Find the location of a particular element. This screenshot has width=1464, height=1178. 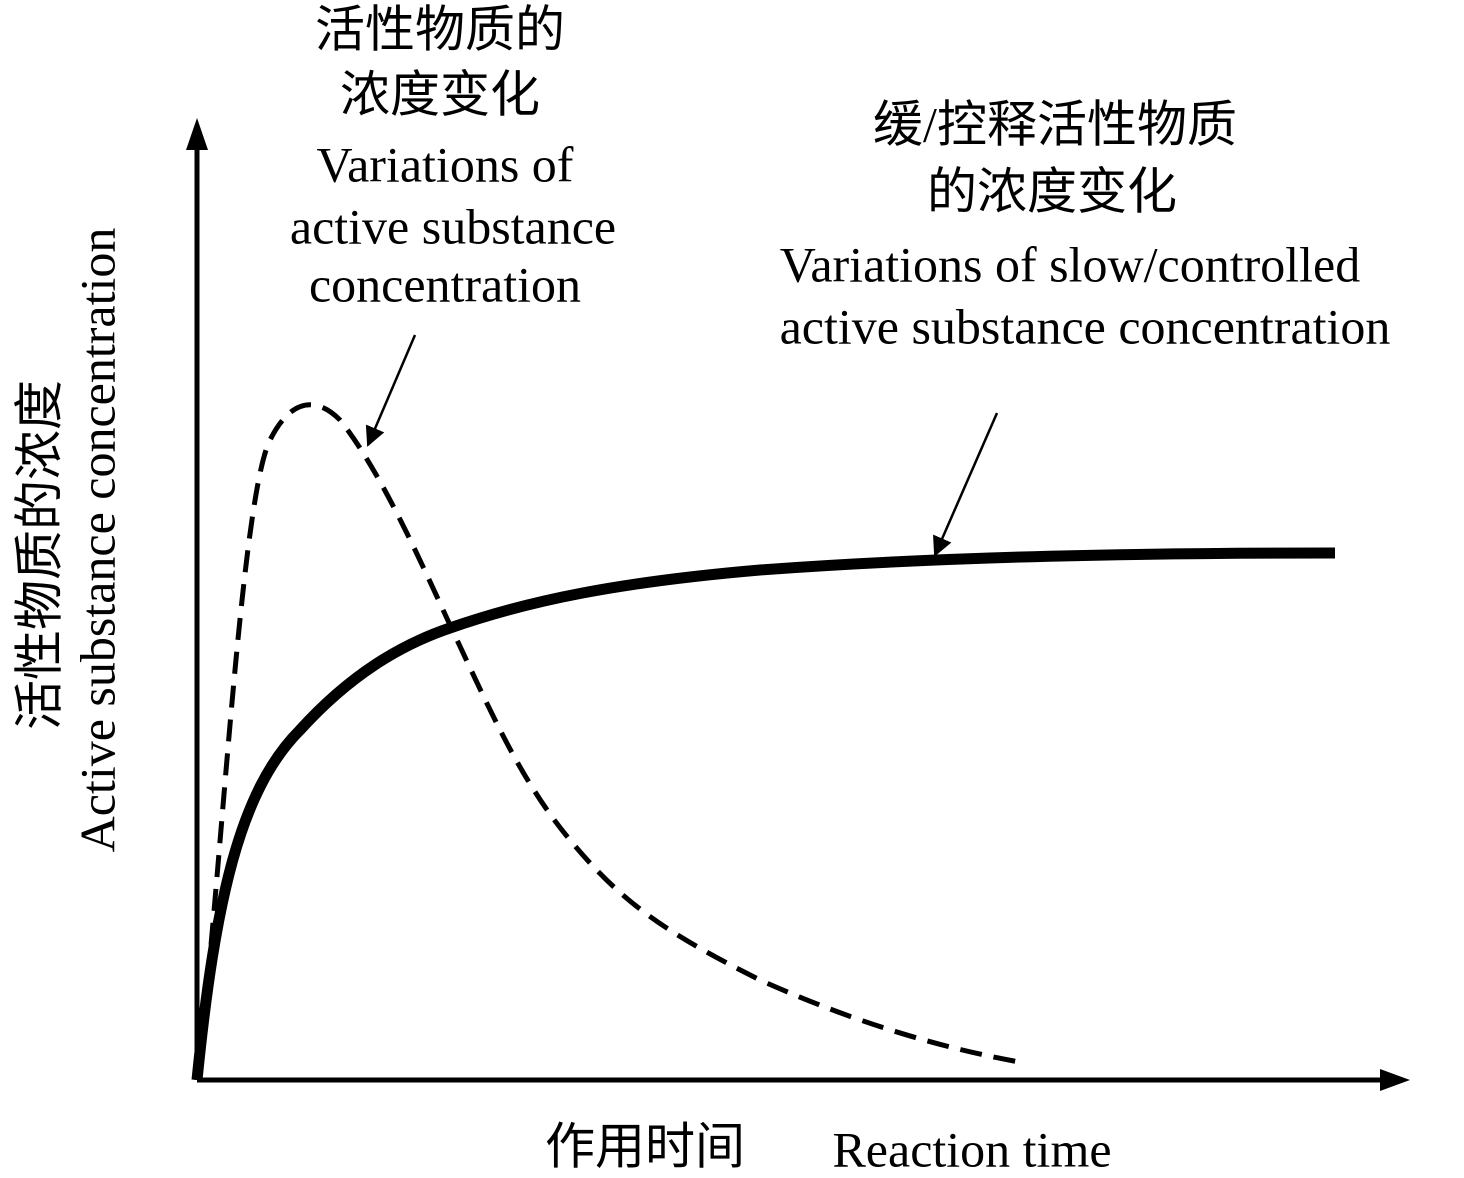

annotation-zh: 浓度变化 is located at coordinates (440, 94).